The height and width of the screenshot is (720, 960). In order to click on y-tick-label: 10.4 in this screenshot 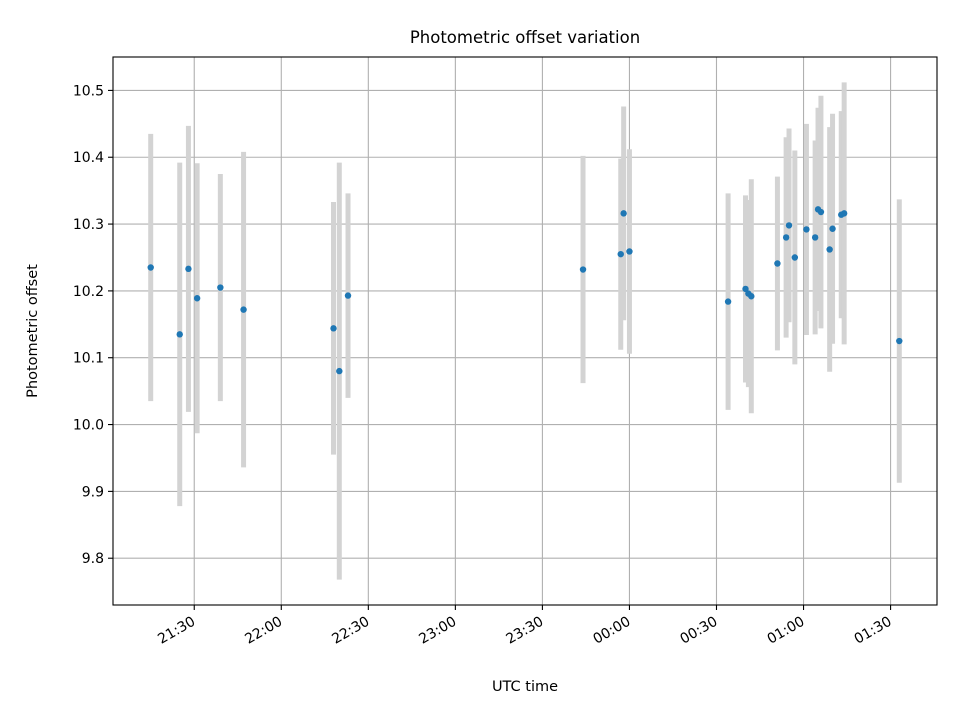, I will do `click(88, 158)`.